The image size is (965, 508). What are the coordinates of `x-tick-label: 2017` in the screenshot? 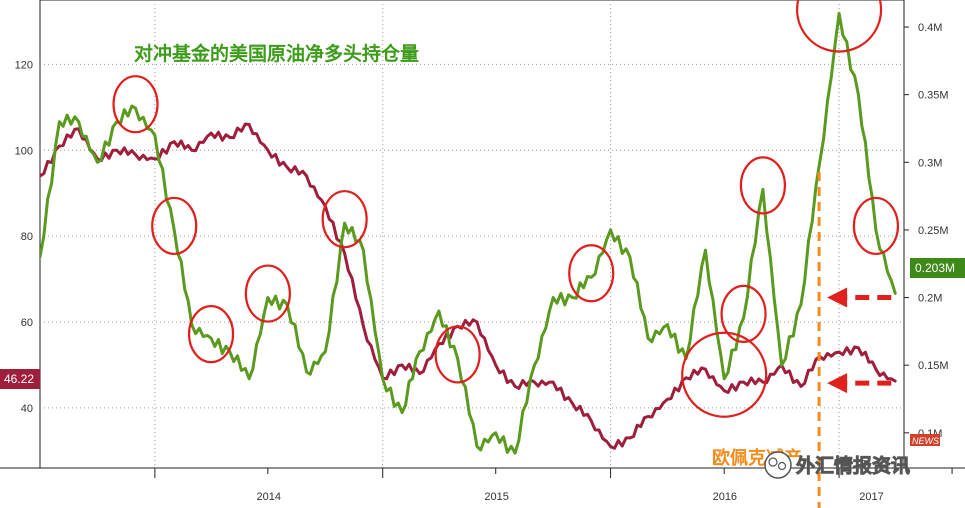 It's located at (871, 497).